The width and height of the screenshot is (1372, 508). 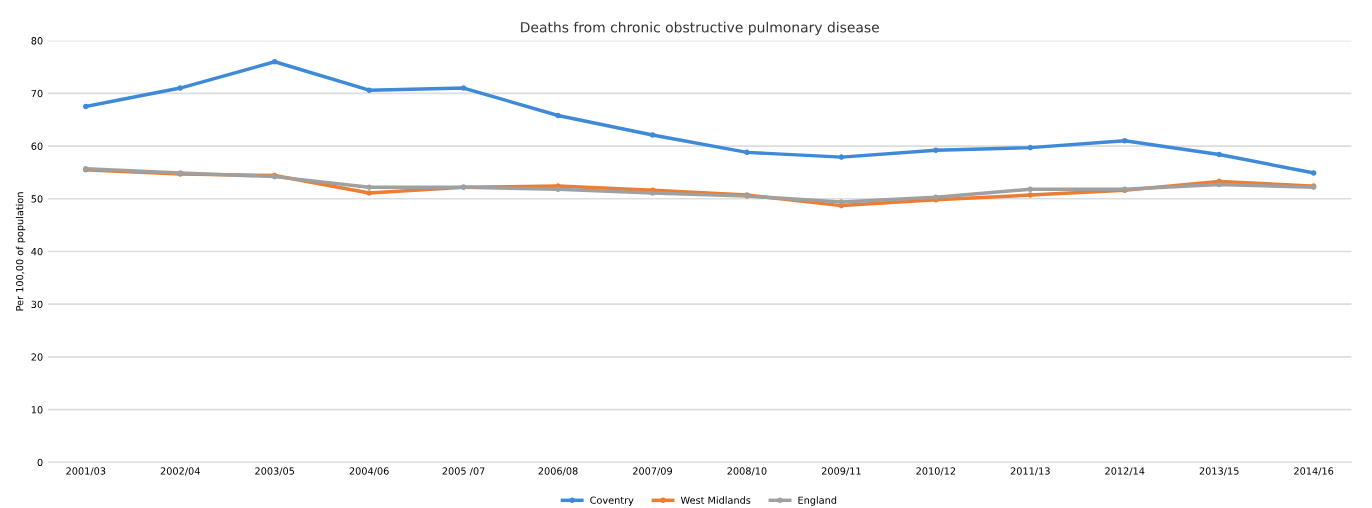 What do you see at coordinates (1219, 471) in the screenshot?
I see `x-tick-label: 2013/15` at bounding box center [1219, 471].